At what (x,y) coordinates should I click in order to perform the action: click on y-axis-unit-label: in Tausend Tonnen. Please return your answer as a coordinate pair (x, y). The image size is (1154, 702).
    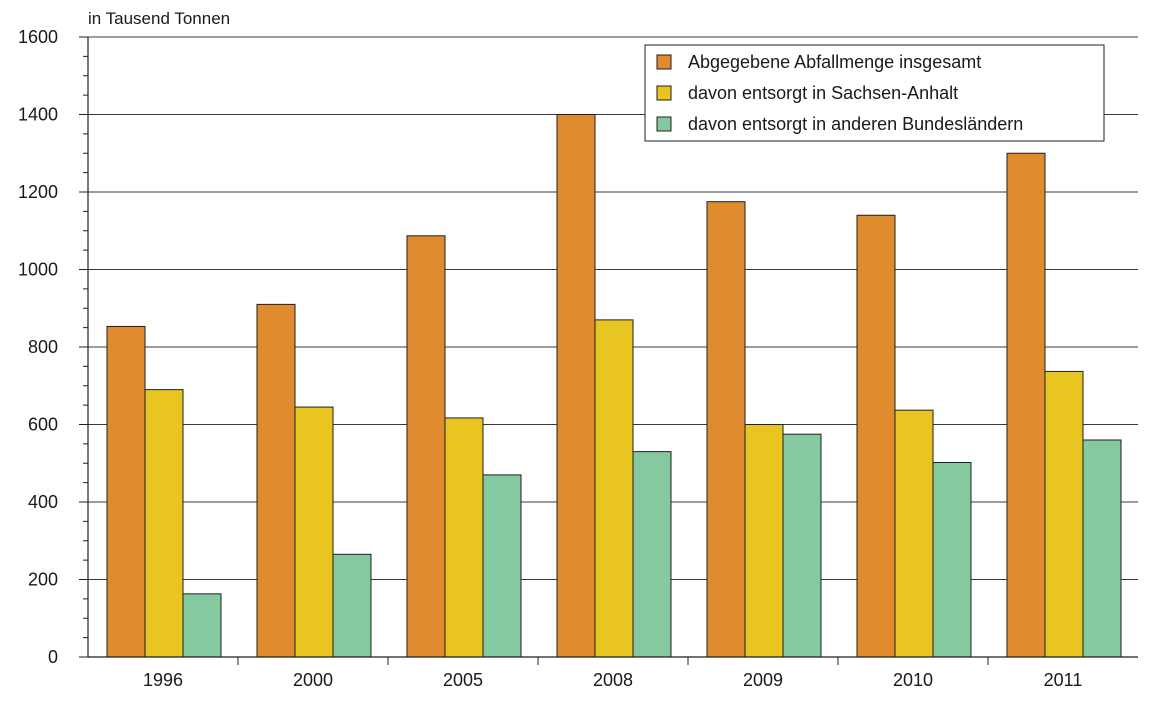
    Looking at the image, I should click on (159, 18).